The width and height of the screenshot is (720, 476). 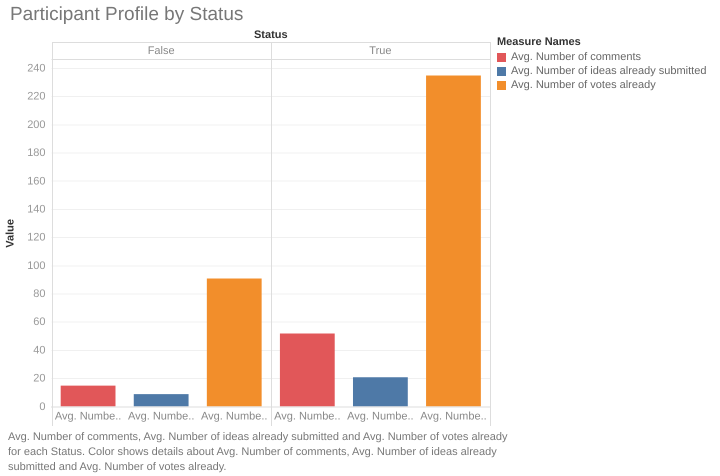 I want to click on legend-title: Measure Names, so click(x=539, y=42).